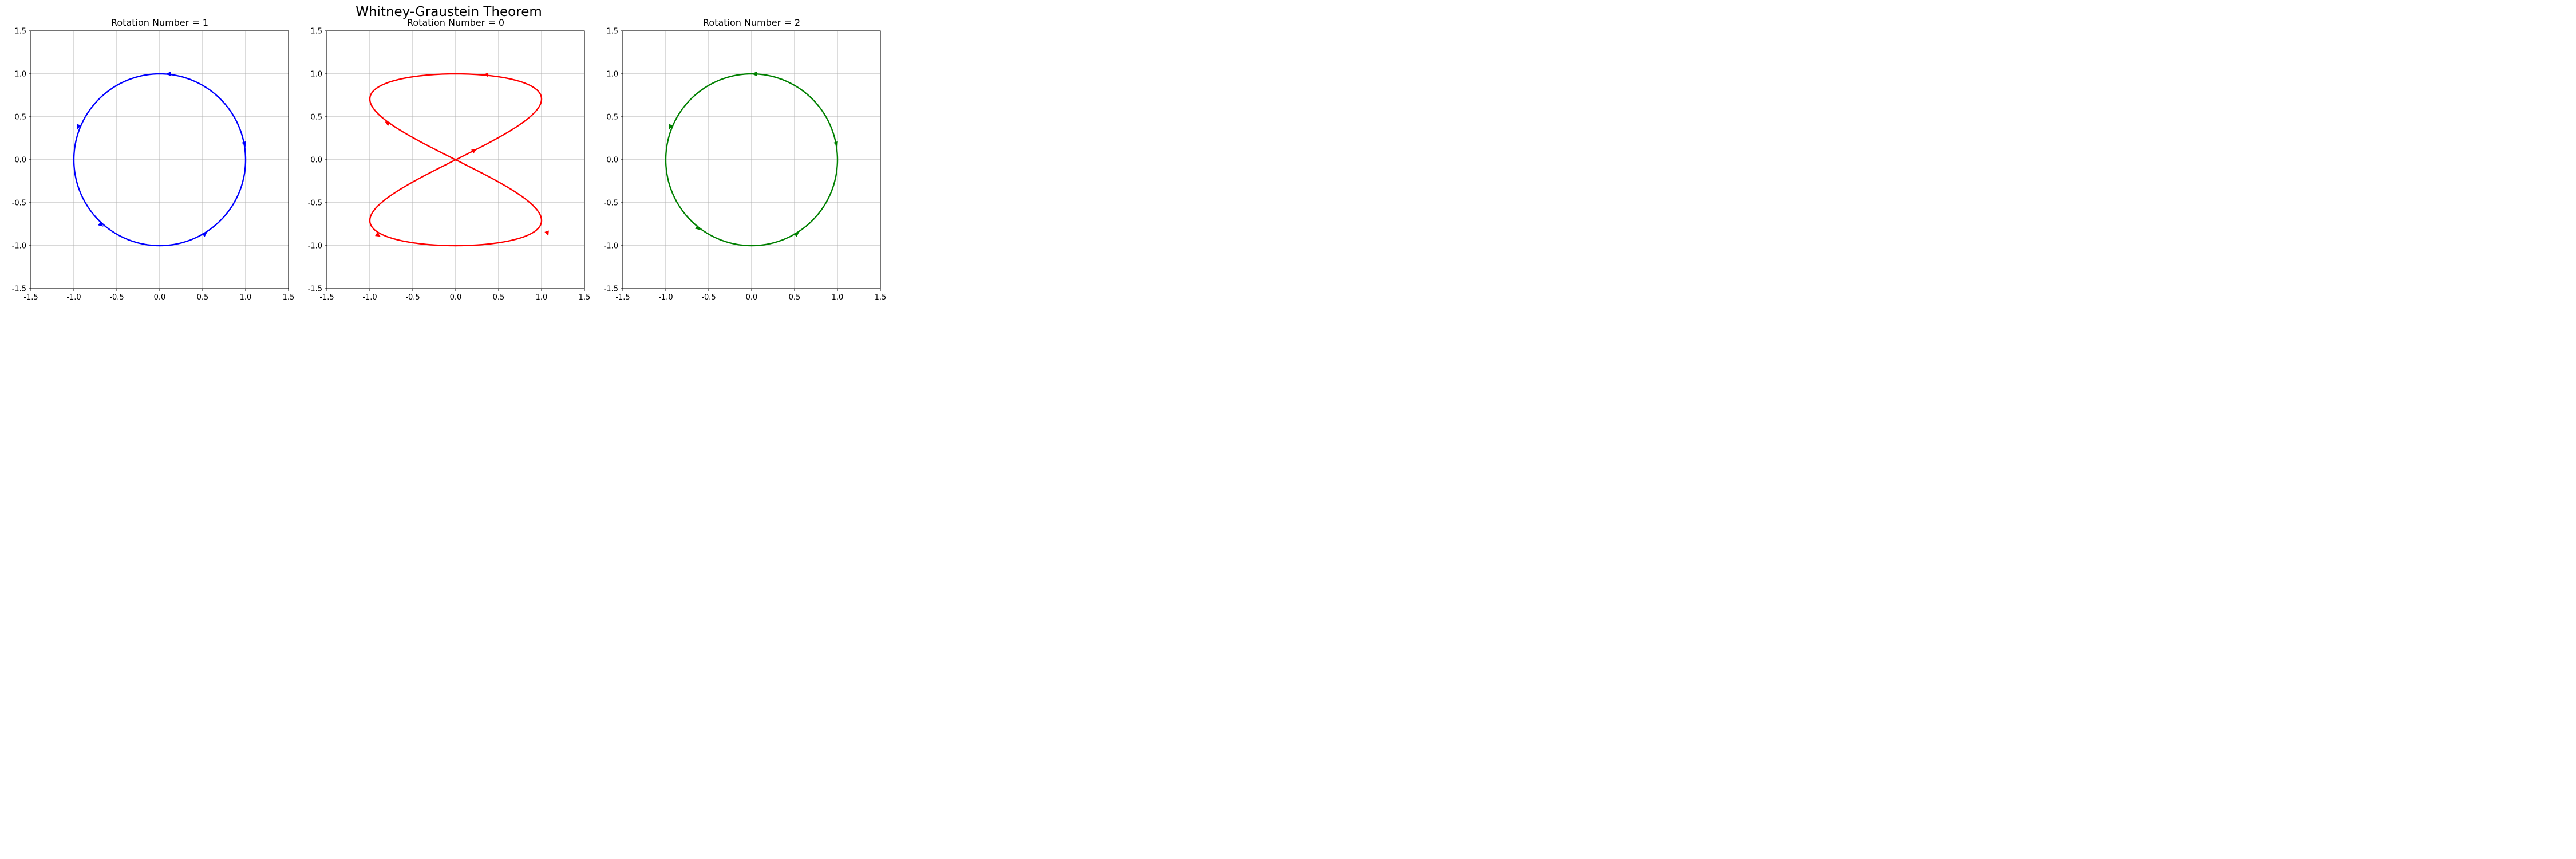  I want to click on subplot-title: Rotation Number = 2, so click(751, 22).